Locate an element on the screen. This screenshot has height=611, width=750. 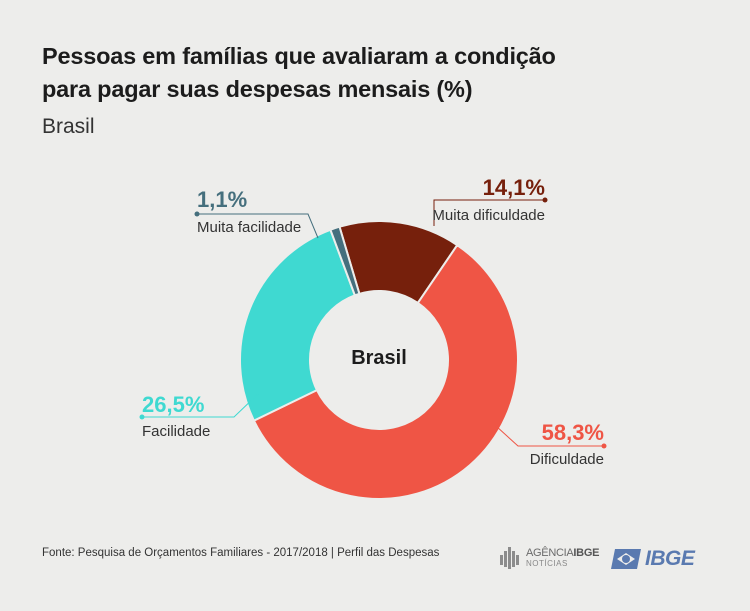
agencia-name: AGÊNCIAIBGE is located at coordinates (562, 553).